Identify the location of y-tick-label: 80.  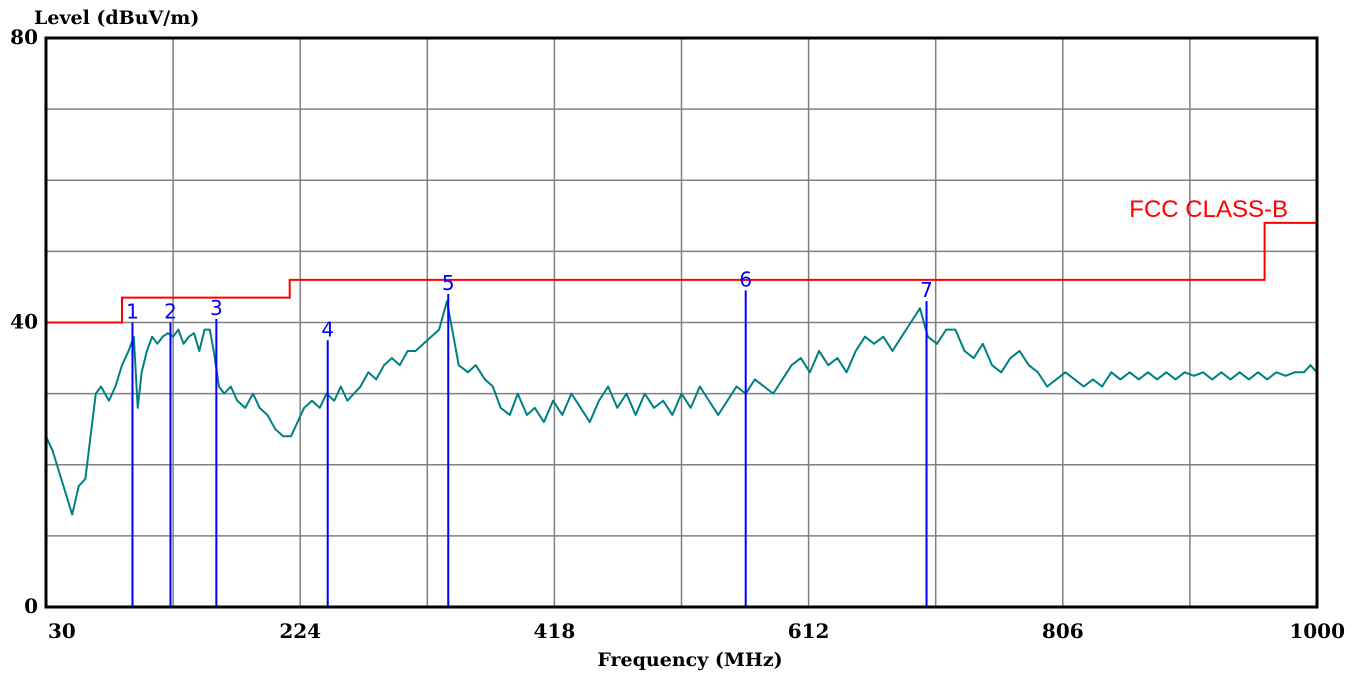
(24, 37).